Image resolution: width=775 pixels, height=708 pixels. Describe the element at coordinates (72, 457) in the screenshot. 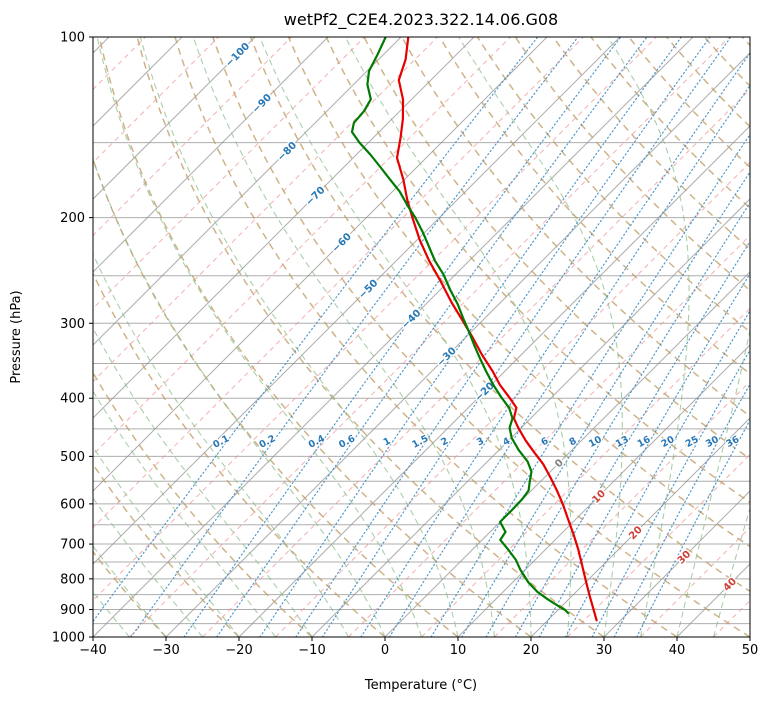

I see `y-tick-label: 500` at that location.